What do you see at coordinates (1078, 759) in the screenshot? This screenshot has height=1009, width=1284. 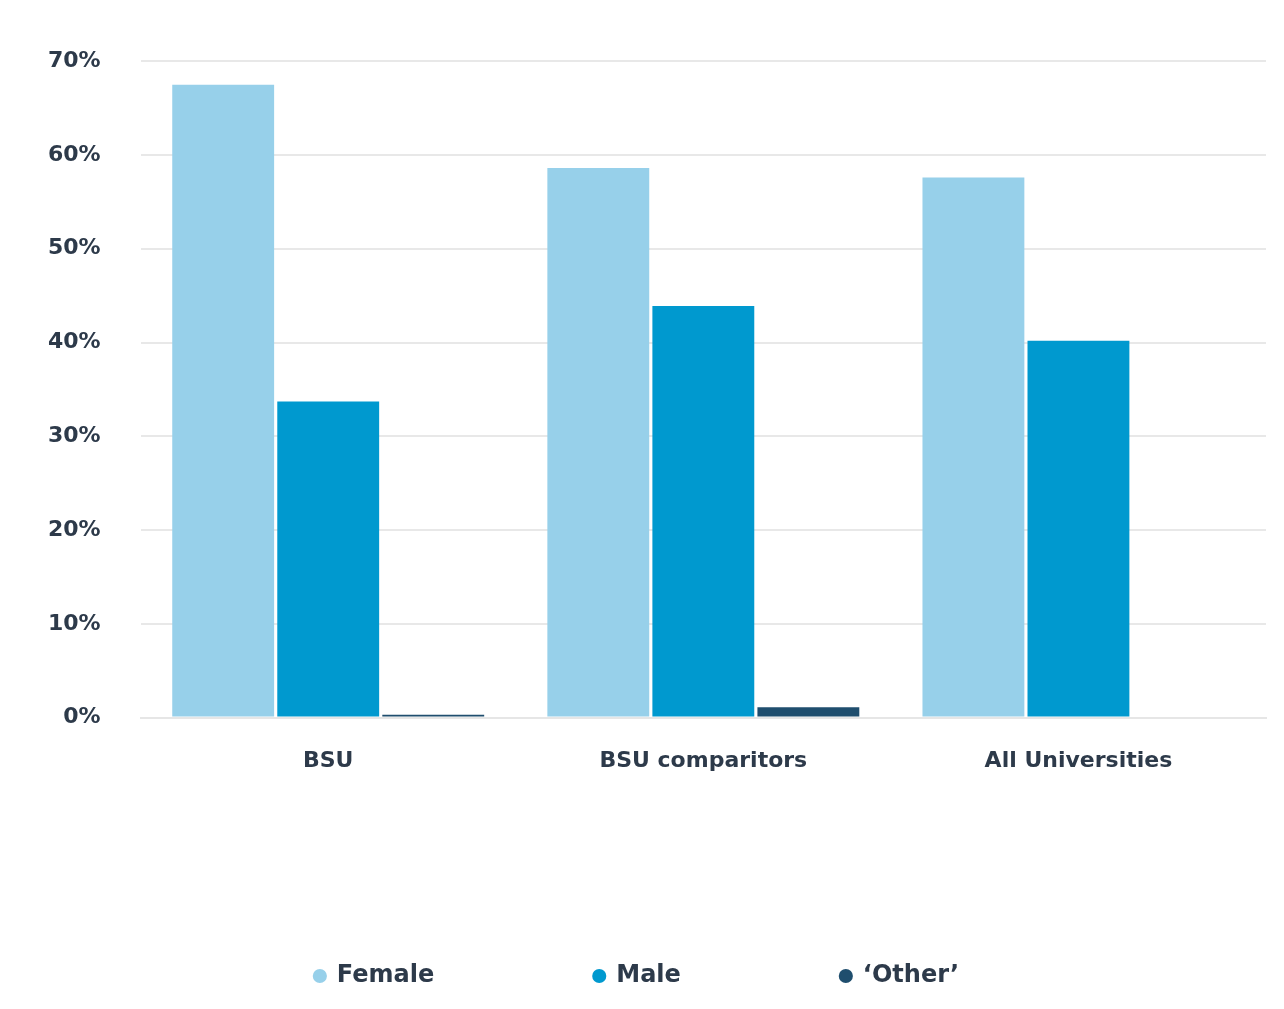 I see `x-tick-label: All Universities` at bounding box center [1078, 759].